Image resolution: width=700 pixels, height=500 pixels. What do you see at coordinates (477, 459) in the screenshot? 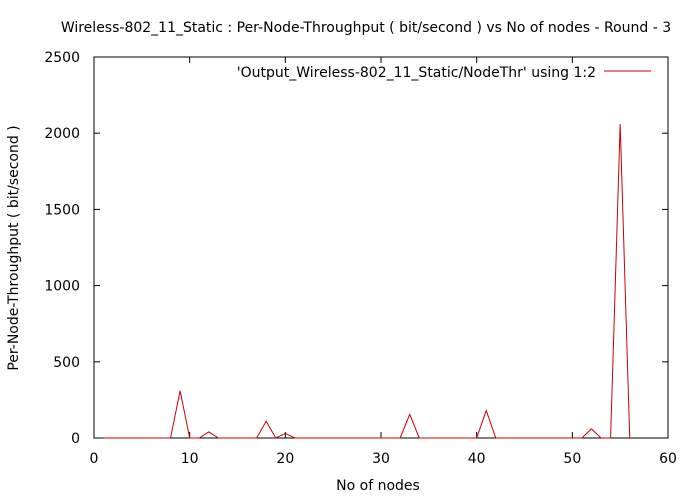
I see `x-tick-label: 40` at bounding box center [477, 459].